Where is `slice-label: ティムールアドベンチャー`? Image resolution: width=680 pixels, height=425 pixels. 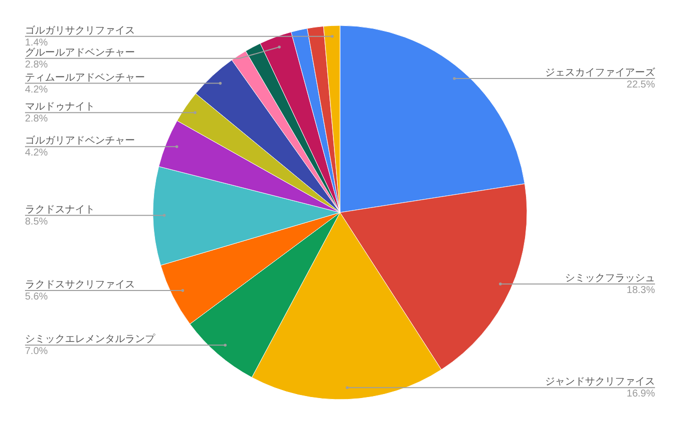
slice-label: ティムールアドベンチャー is located at coordinates (85, 78).